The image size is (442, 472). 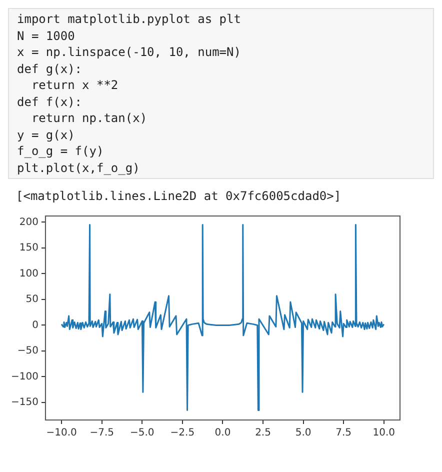 What do you see at coordinates (182, 433) in the screenshot?
I see `x-tick-label: −2.5` at bounding box center [182, 433].